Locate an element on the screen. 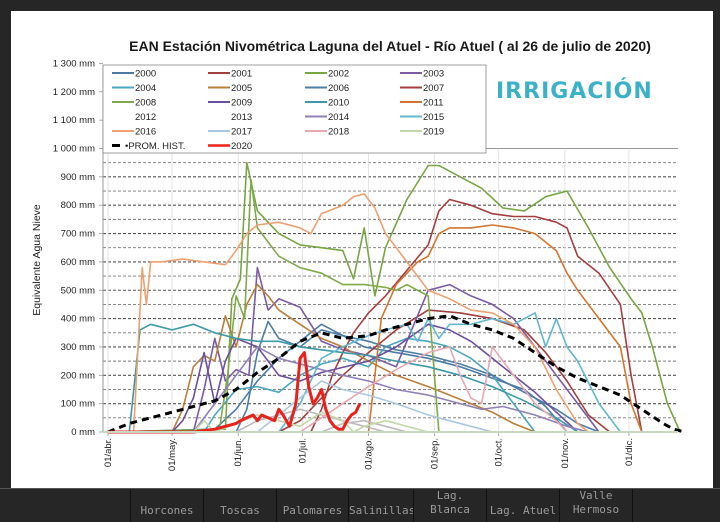 This screenshot has width=720, height=522. legend-label: 2010 is located at coordinates (338, 103).